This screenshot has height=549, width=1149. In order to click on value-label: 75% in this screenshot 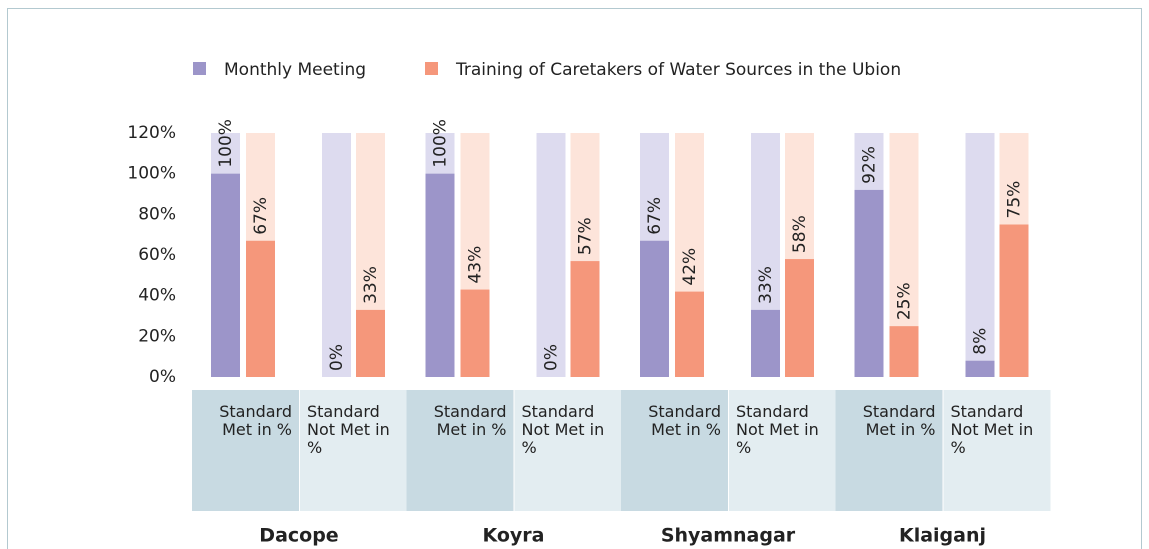, I will do `click(1015, 200)`.